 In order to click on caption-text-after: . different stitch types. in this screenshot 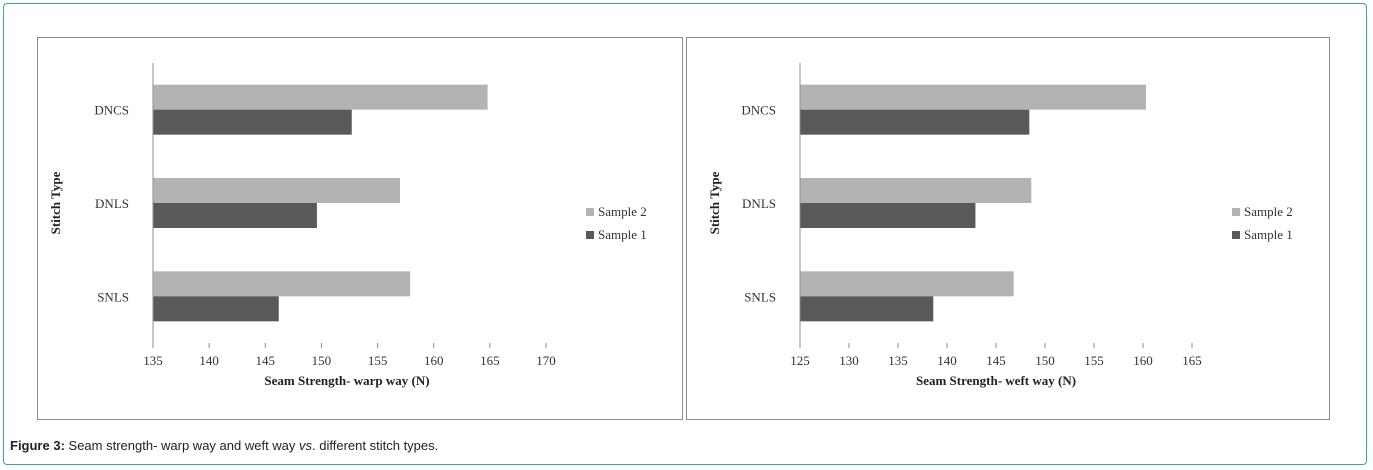, I will do `click(375, 445)`.